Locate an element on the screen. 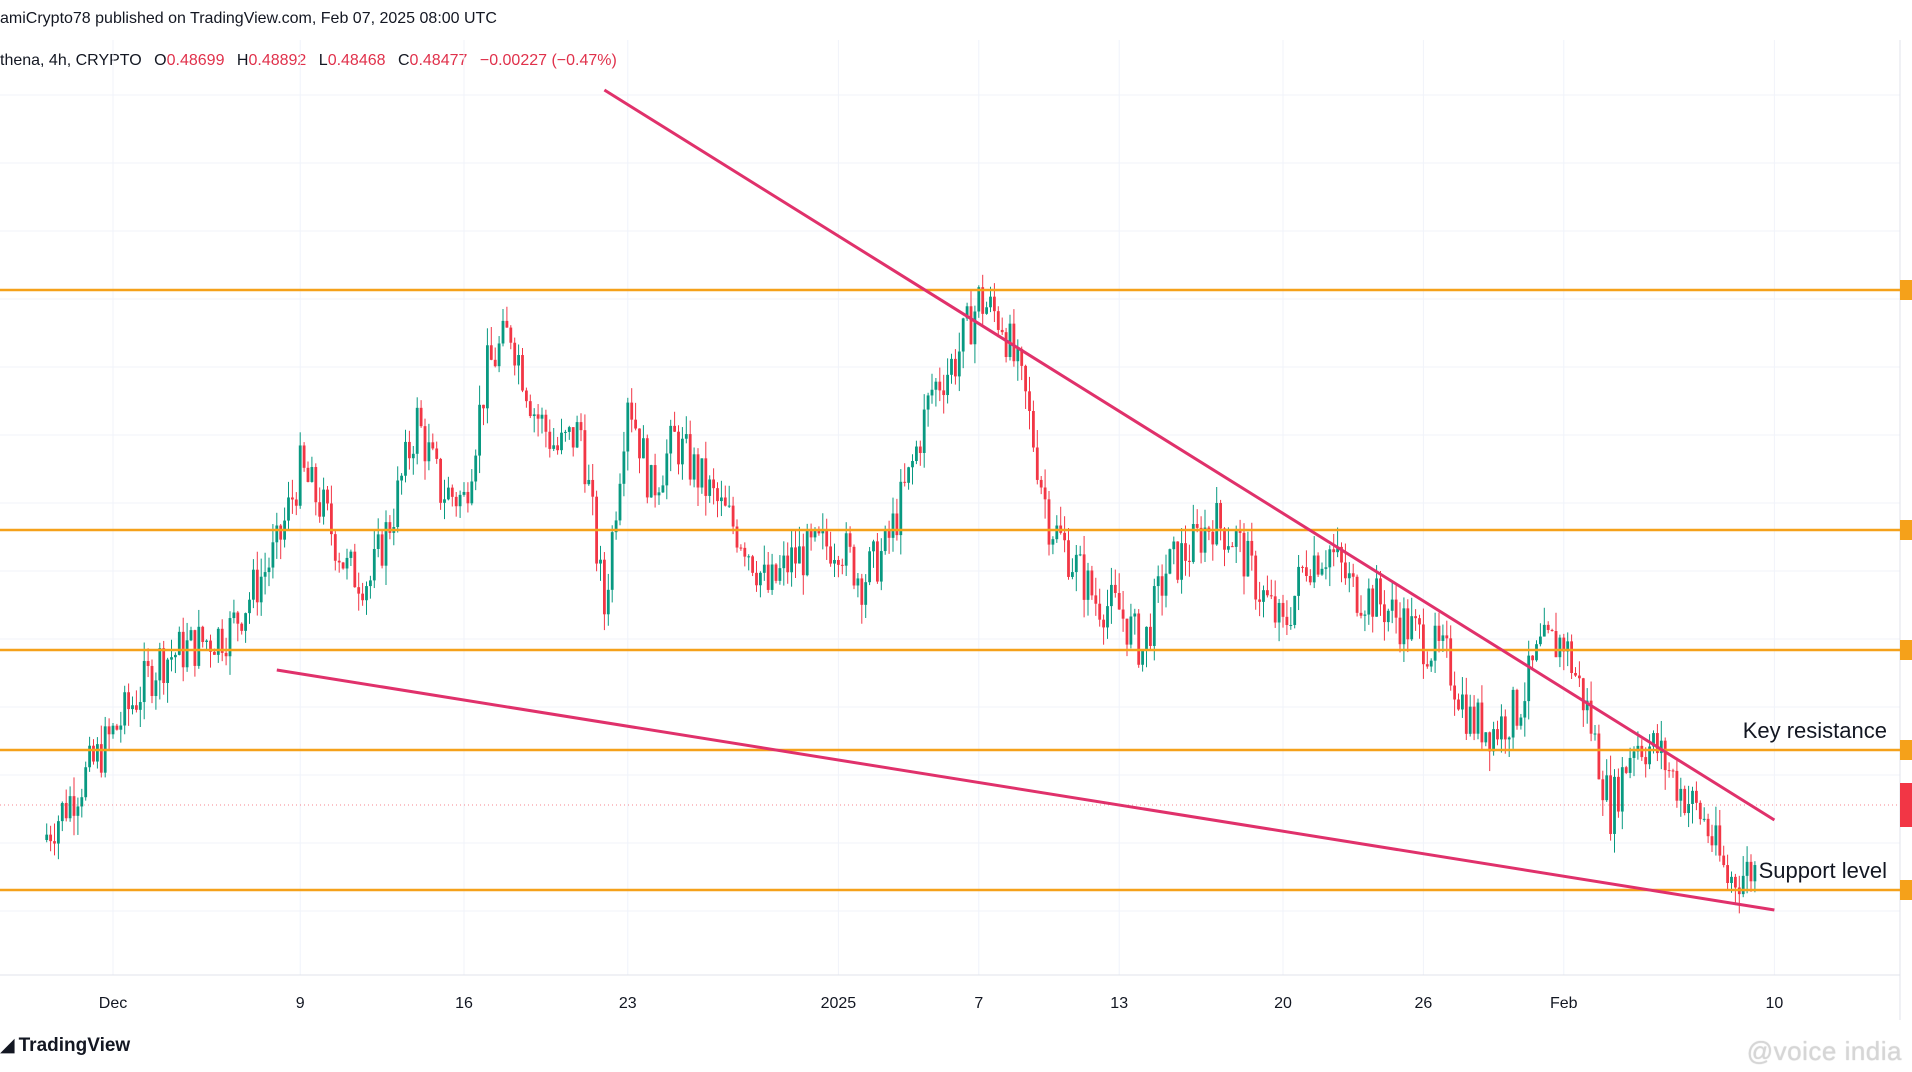 This screenshot has width=1912, height=1072. last-price-axis-tag is located at coordinates (1906, 805).